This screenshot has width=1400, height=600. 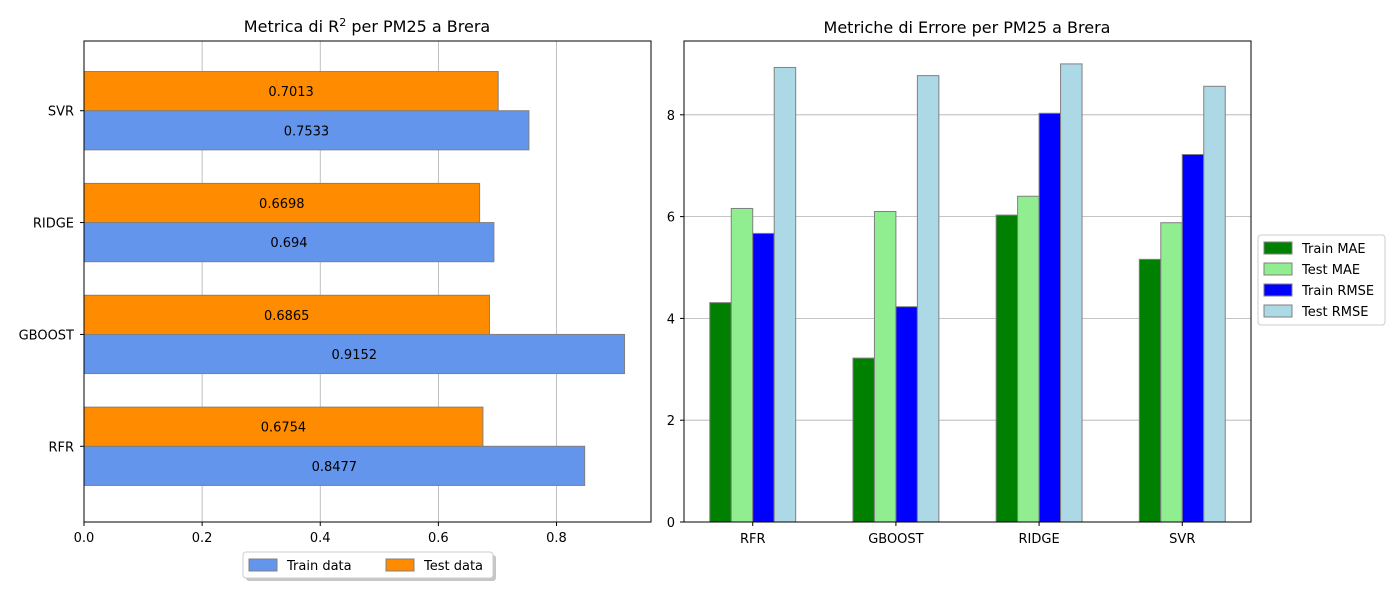 I want to click on error-bar-test-rmse-rfr, so click(x=785, y=294).